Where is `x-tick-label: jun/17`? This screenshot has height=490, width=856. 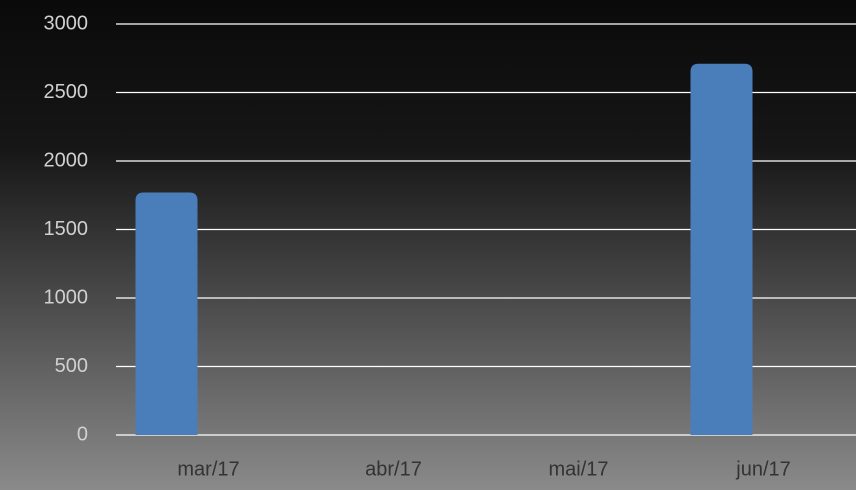
x-tick-label: jun/17 is located at coordinates (763, 469).